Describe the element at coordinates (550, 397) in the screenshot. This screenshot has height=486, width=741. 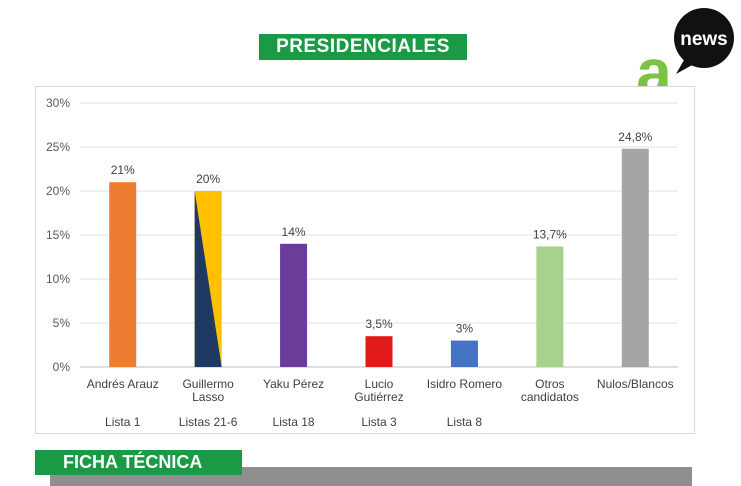
I see `x-tick-label: candidatos` at that location.